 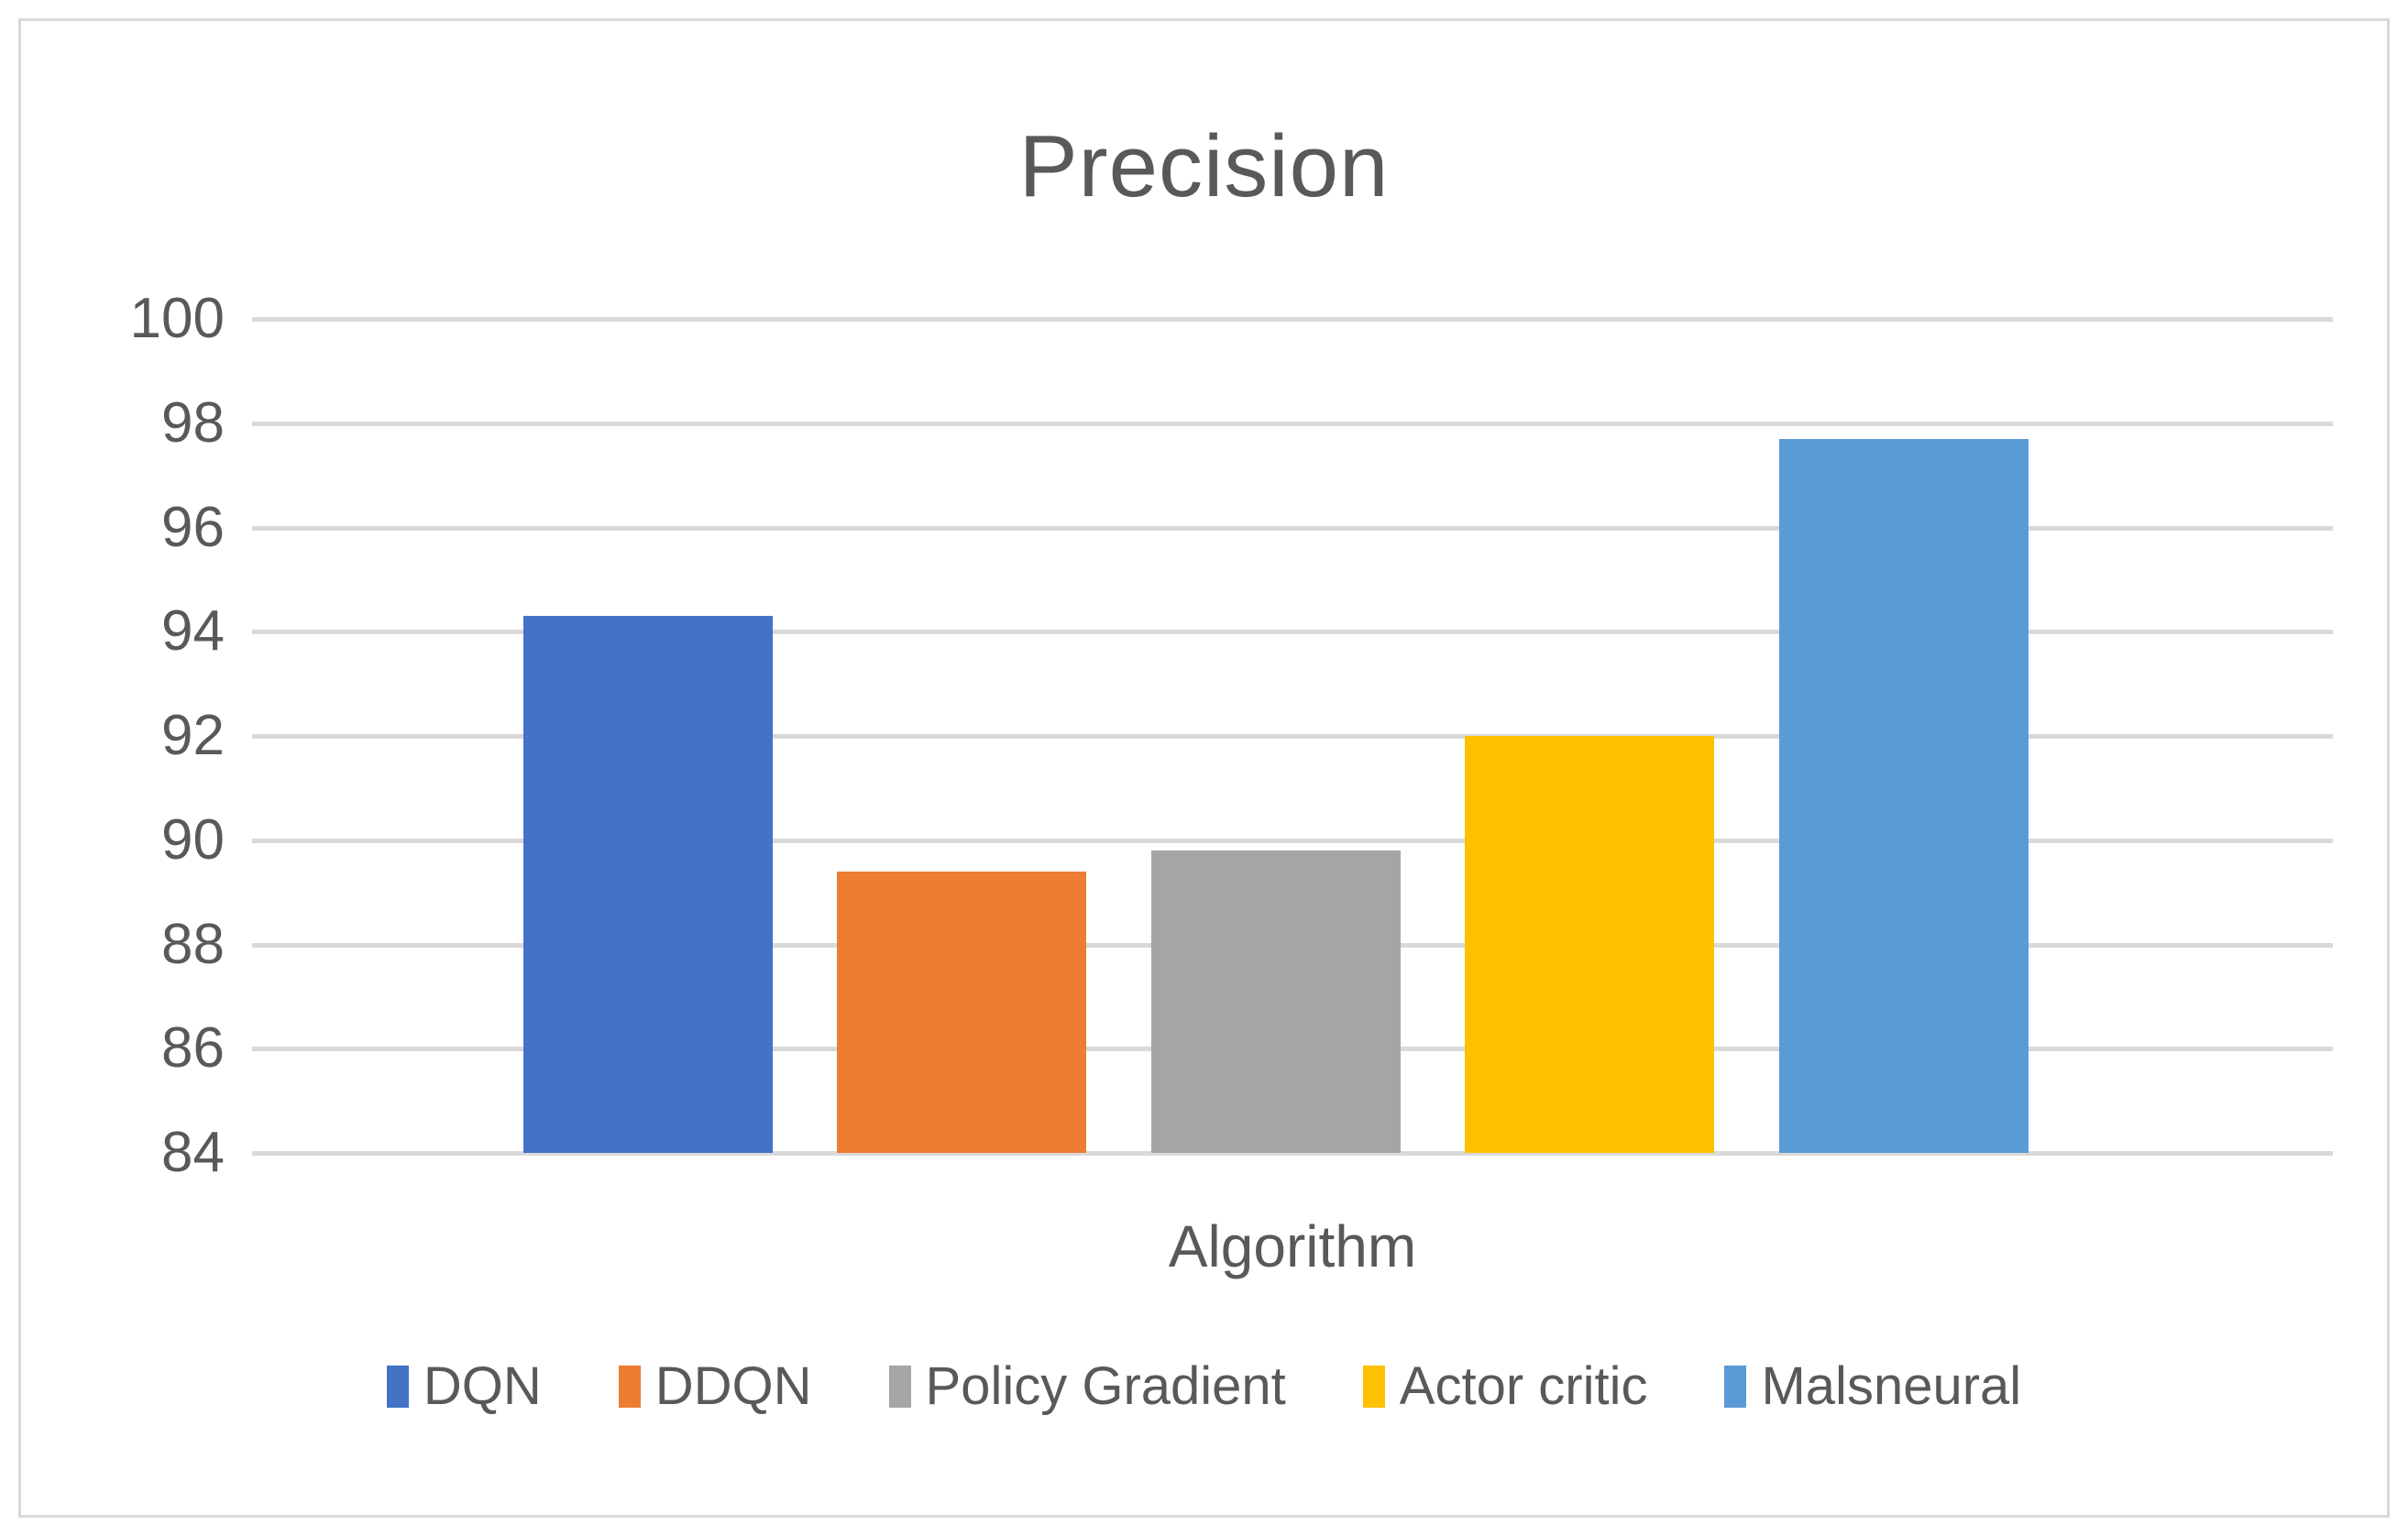 What do you see at coordinates (1276, 1001) in the screenshot?
I see `bar-policy-gradient` at bounding box center [1276, 1001].